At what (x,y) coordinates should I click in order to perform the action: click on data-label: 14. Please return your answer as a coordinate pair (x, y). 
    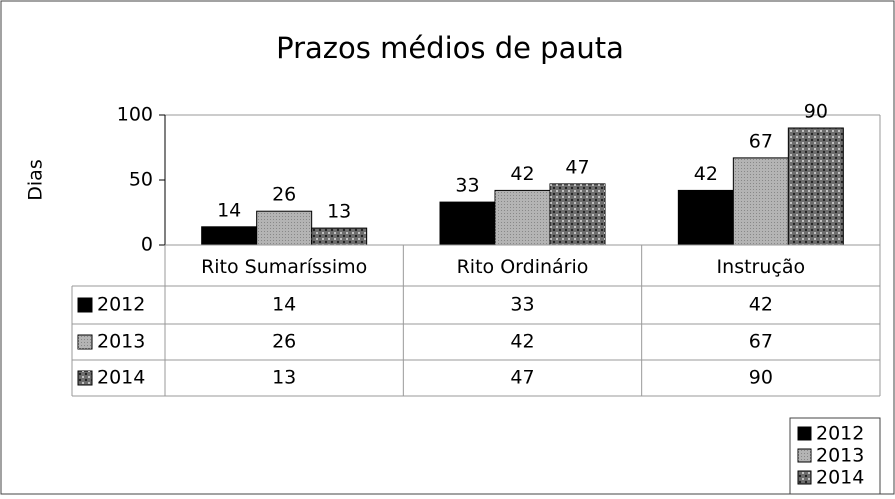
    Looking at the image, I should click on (229, 210).